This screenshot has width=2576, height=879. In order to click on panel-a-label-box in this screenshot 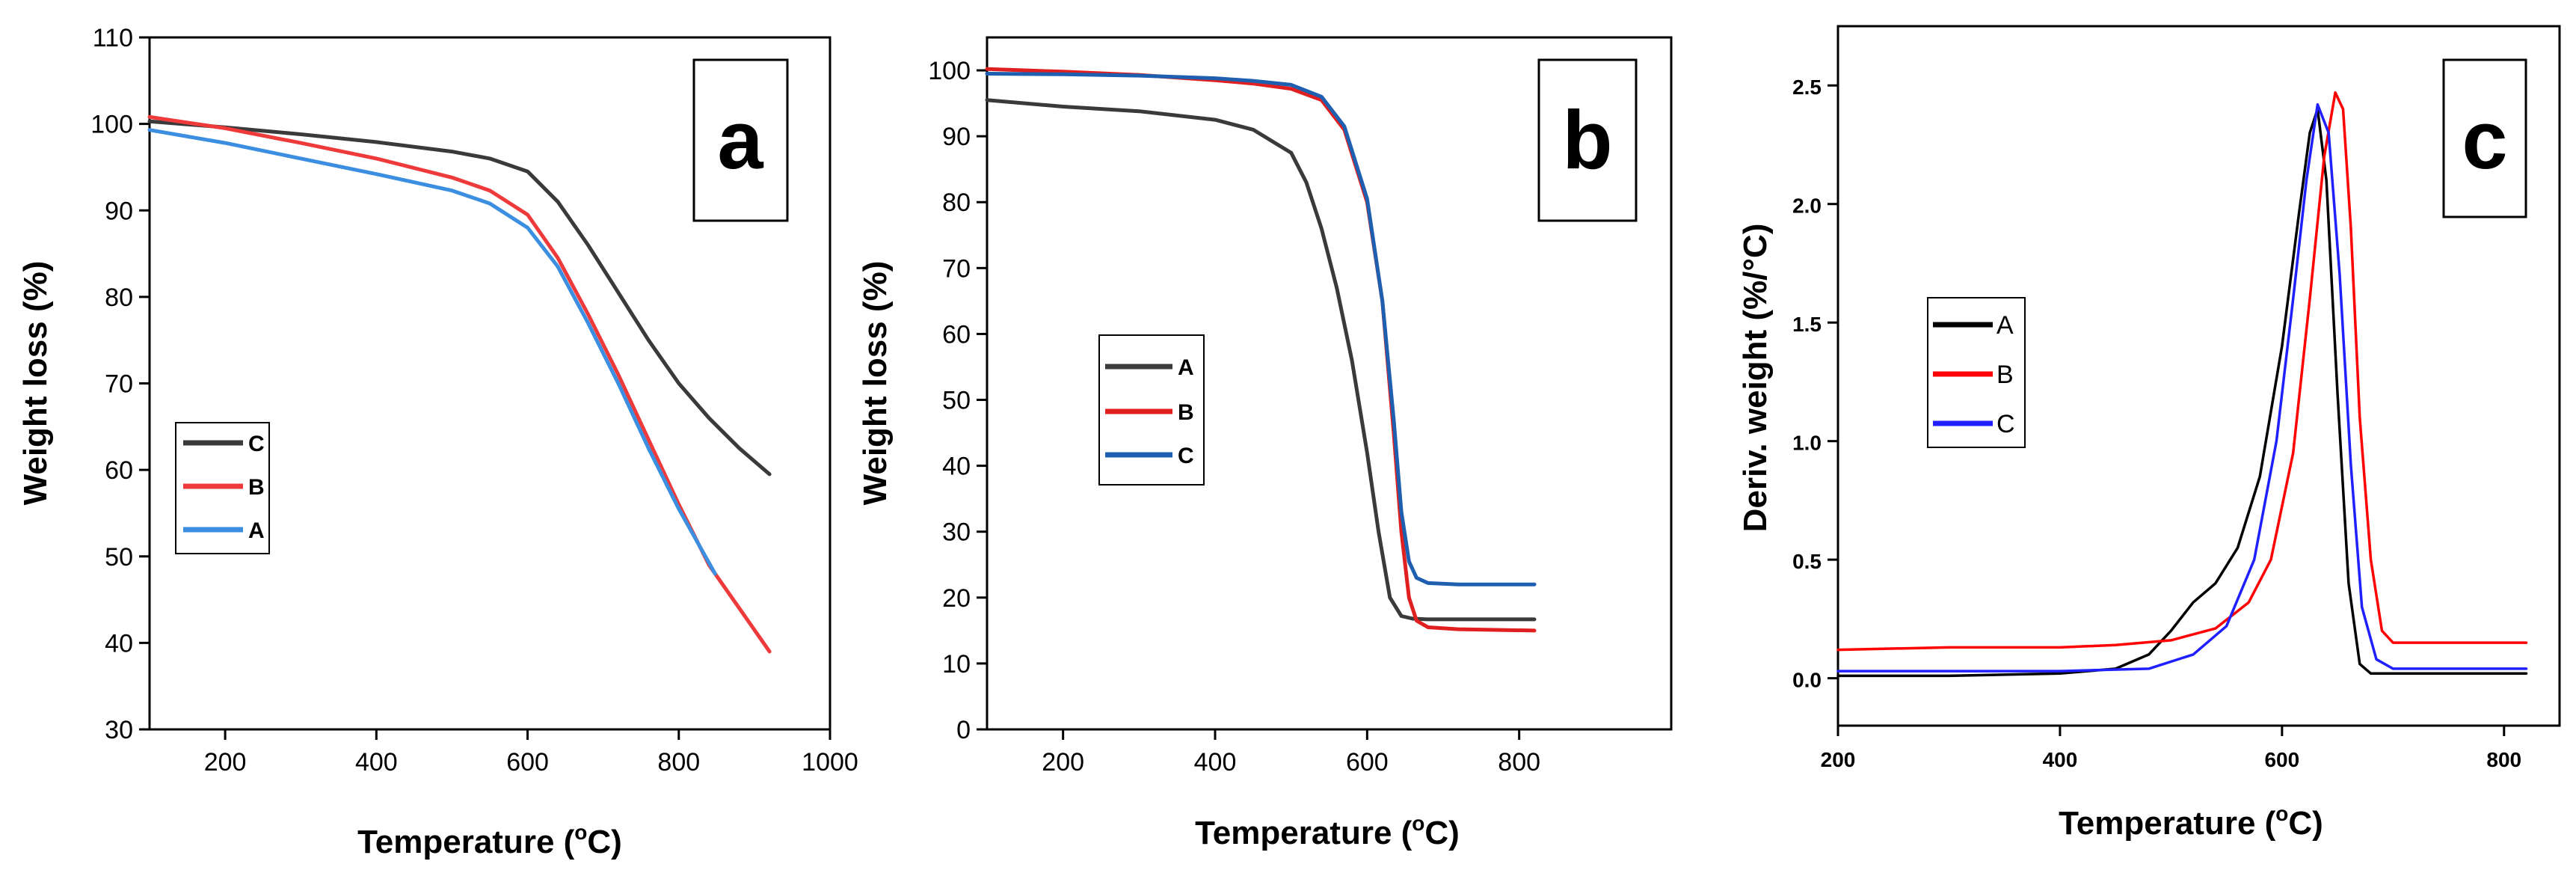, I will do `click(740, 140)`.